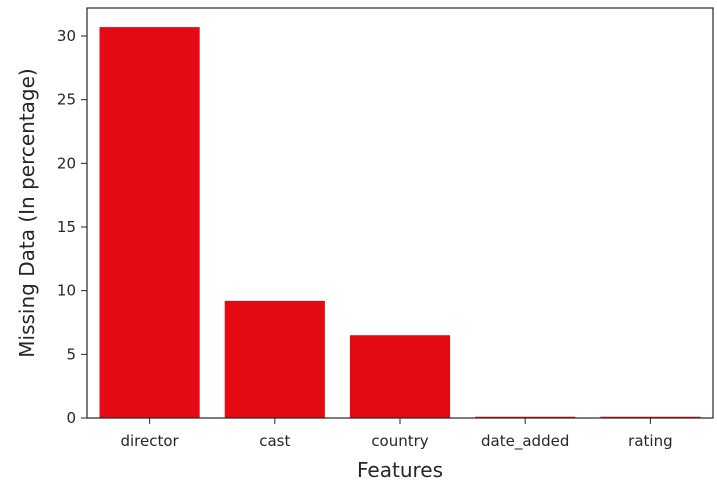  I want to click on y-tick-label: 30, so click(66, 36).